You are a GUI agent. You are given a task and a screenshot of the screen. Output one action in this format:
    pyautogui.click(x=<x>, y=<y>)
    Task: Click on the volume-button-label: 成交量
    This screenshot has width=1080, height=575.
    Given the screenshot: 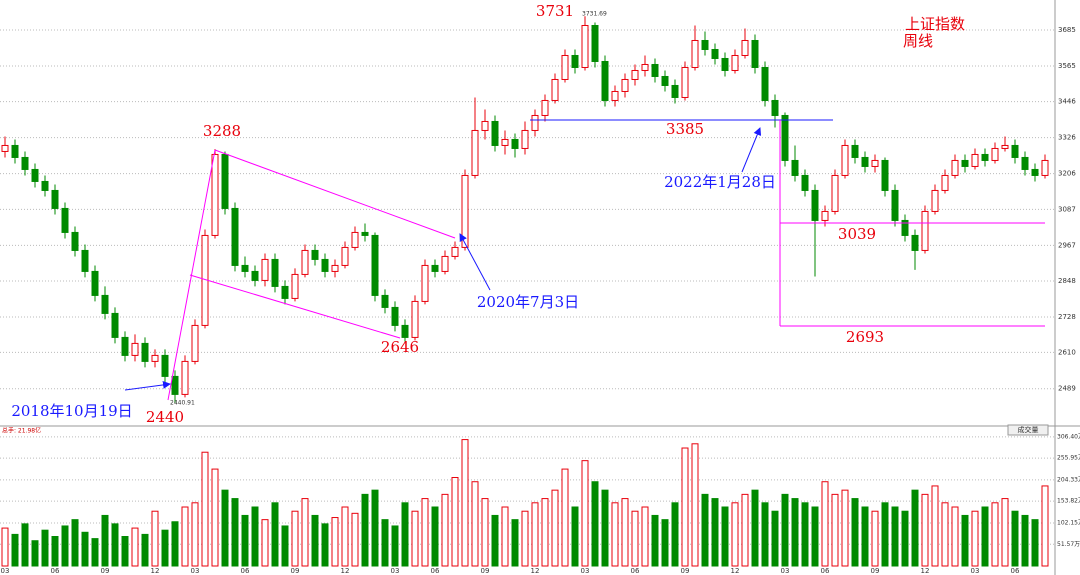 What is the action you would take?
    pyautogui.click(x=1028, y=429)
    